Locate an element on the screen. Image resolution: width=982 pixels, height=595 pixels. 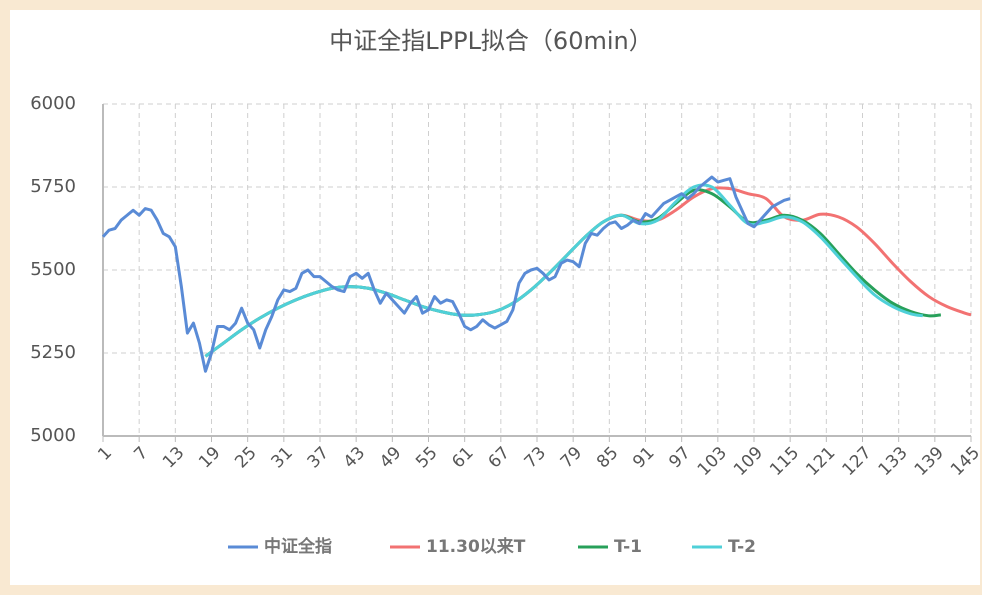
legend-label: 11.30以来T is located at coordinates (476, 546).